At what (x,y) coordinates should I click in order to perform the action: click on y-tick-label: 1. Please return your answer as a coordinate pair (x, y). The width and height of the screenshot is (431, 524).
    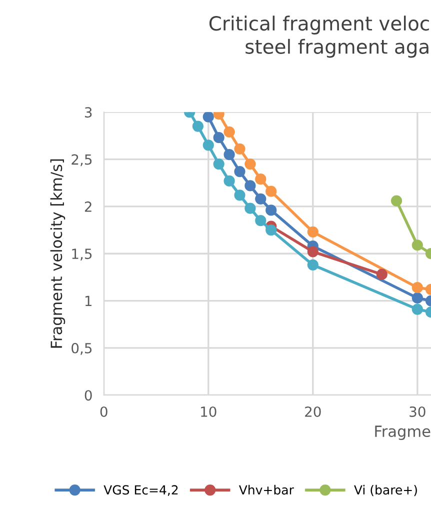
    Looking at the image, I should click on (88, 301).